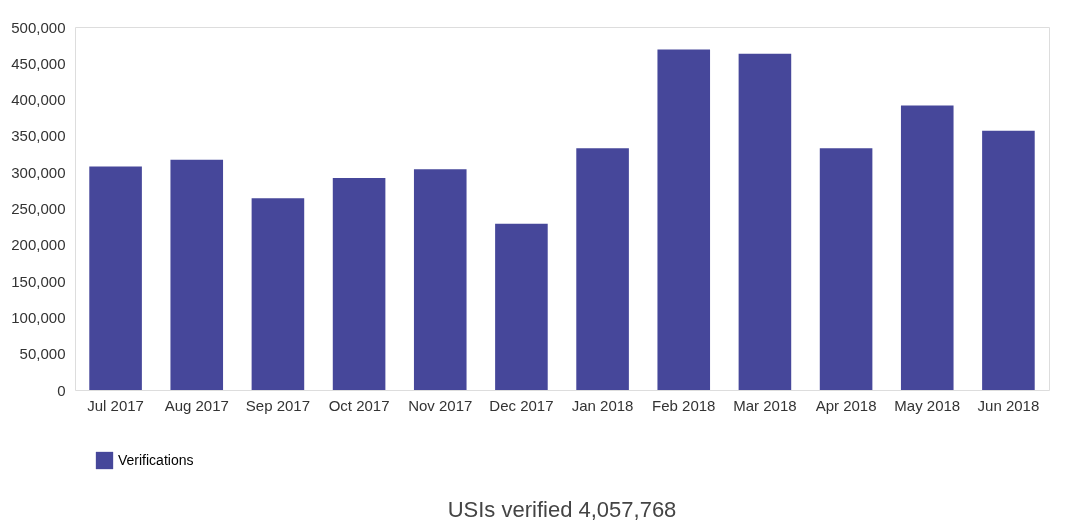 The width and height of the screenshot is (1069, 531). Describe the element at coordinates (765, 405) in the screenshot. I see `x-tick-label: Mar 2018` at that location.